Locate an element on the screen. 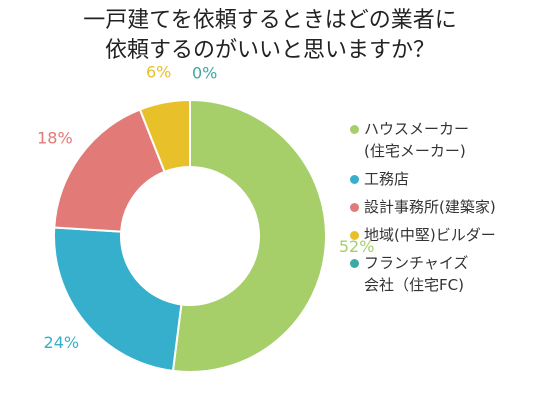 The height and width of the screenshot is (400, 540). slice-value-label-2: 24% is located at coordinates (62, 342).